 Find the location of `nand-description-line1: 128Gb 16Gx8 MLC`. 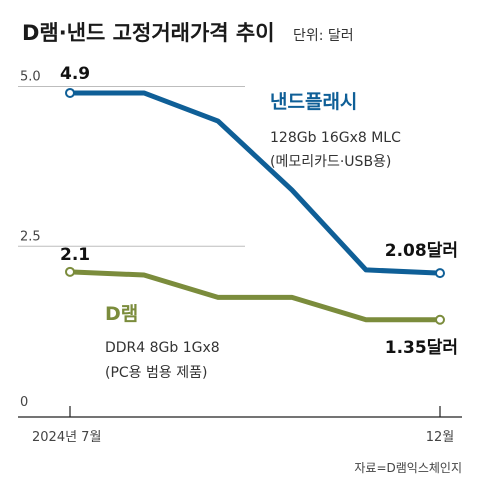

nand-description-line1: 128Gb 16Gx8 MLC is located at coordinates (335, 138).